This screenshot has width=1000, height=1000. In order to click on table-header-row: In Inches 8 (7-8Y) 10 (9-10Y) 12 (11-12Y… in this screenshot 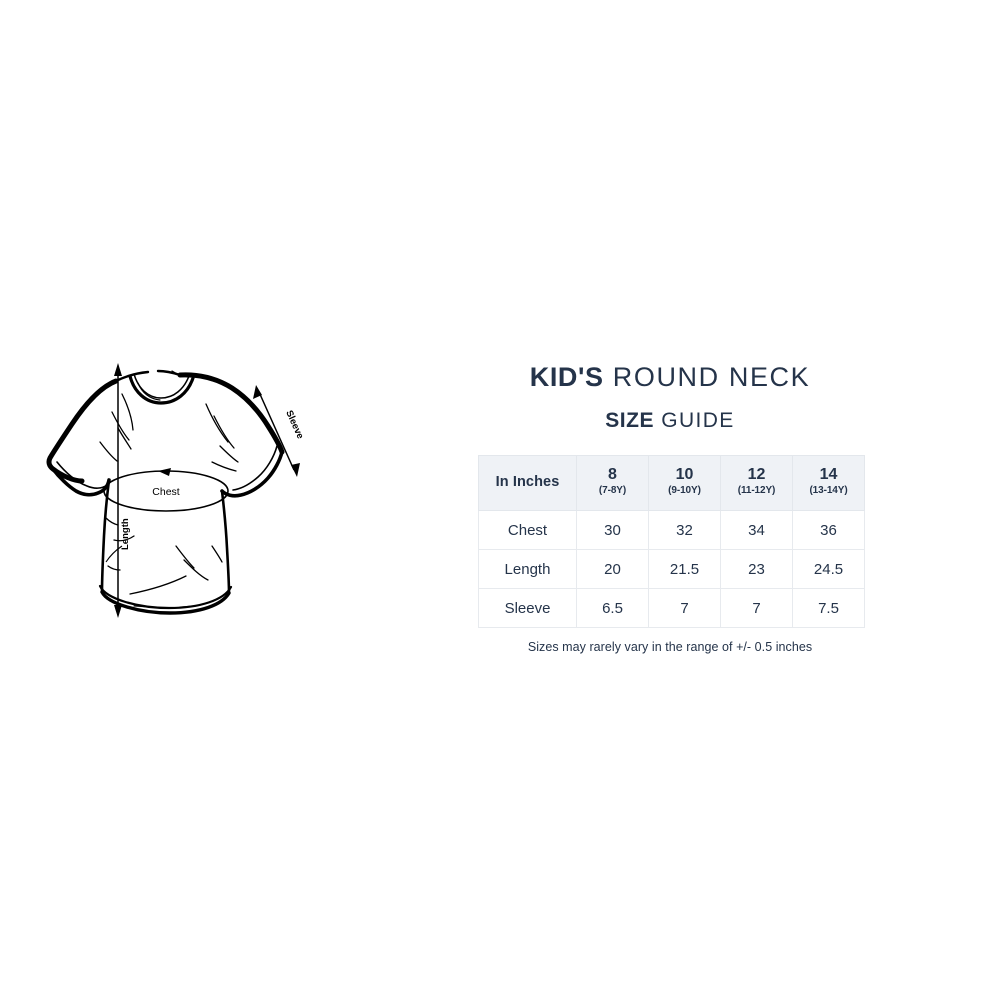, I will do `click(671, 483)`.